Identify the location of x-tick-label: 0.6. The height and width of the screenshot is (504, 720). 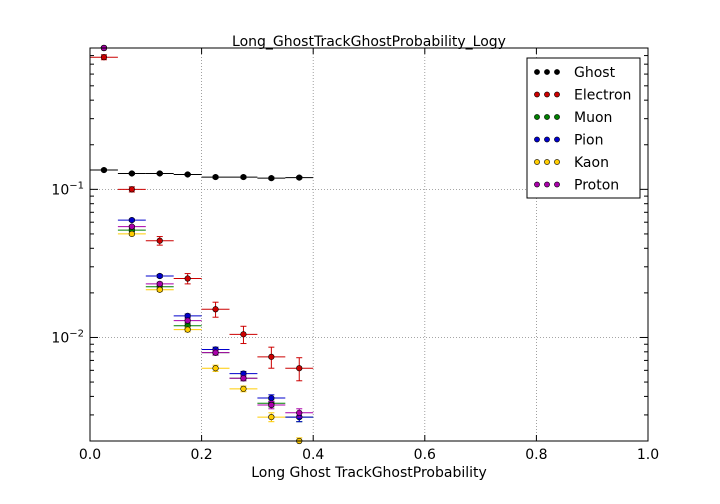
(425, 455).